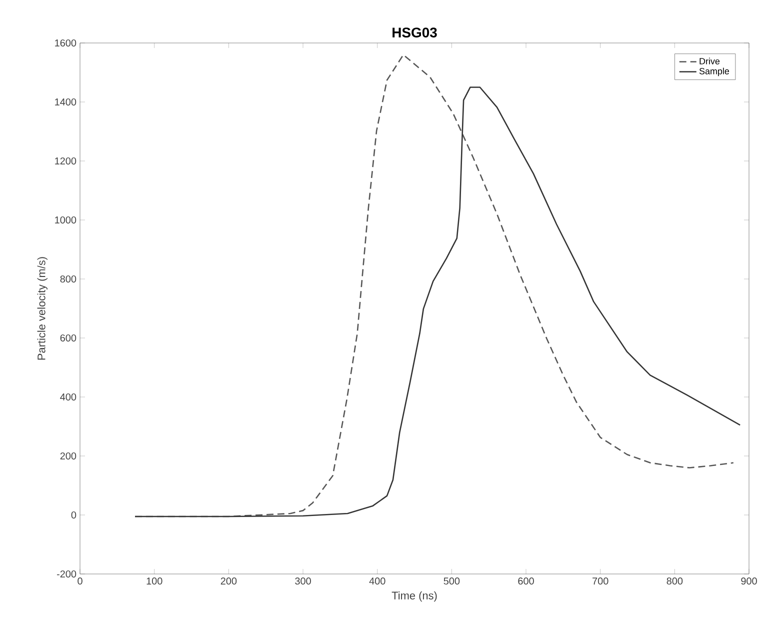  Describe the element at coordinates (66, 574) in the screenshot. I see `y-tick-label: -200` at that location.